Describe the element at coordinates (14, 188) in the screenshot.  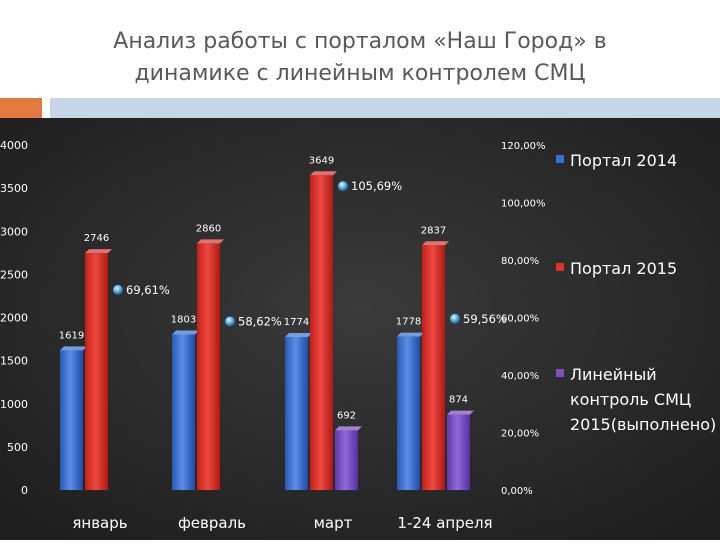
I see `y-left-tick-label: 3500` at that location.